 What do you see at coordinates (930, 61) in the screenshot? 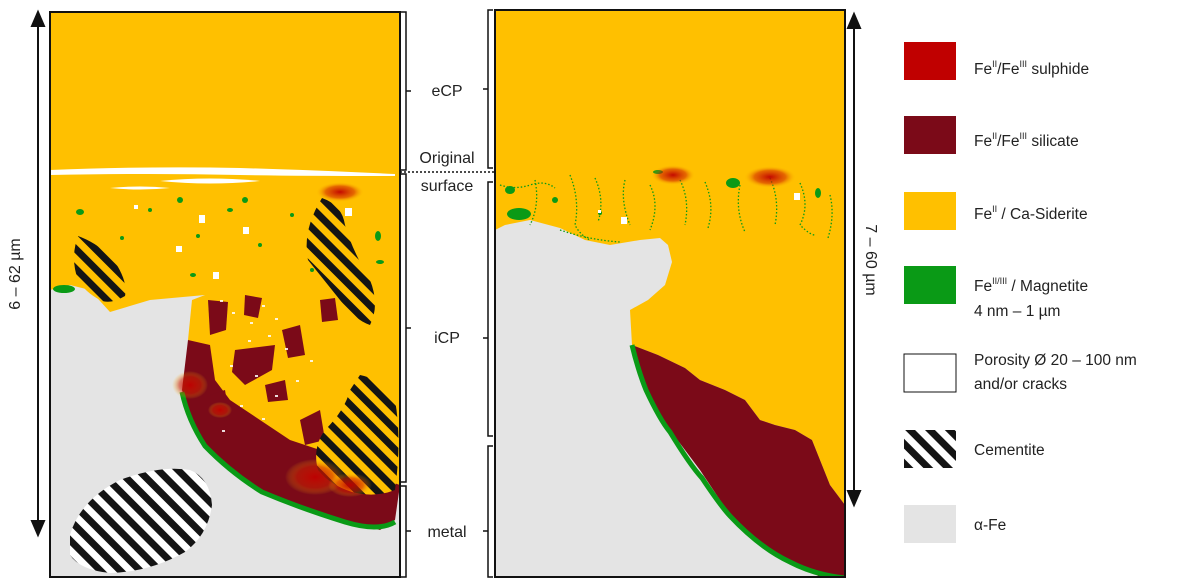
I see `legend-swatch-sulphide` at bounding box center [930, 61].